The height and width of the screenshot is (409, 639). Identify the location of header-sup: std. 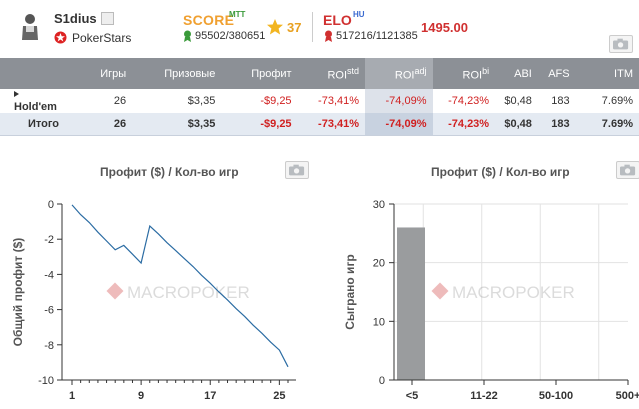
(353, 70).